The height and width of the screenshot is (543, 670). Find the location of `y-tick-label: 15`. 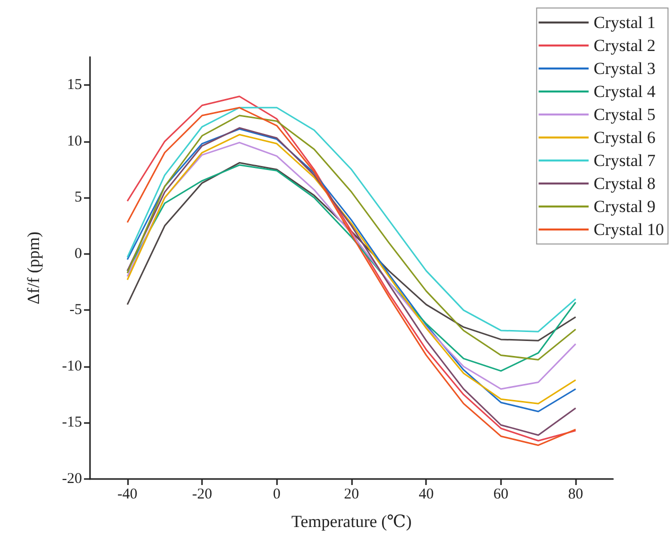

y-tick-label: 15 is located at coordinates (74, 85).